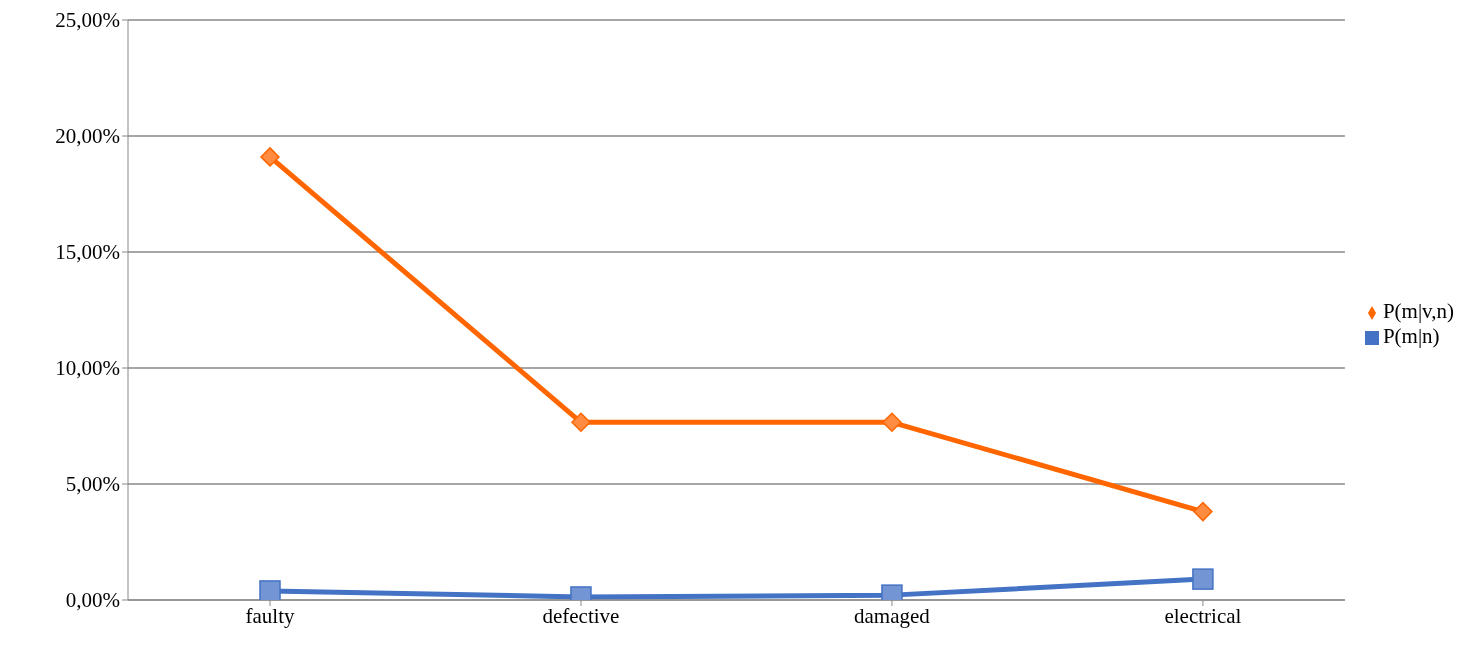 This screenshot has height=654, width=1482. I want to click on y-tick-label: 10,00%, so click(87, 368).